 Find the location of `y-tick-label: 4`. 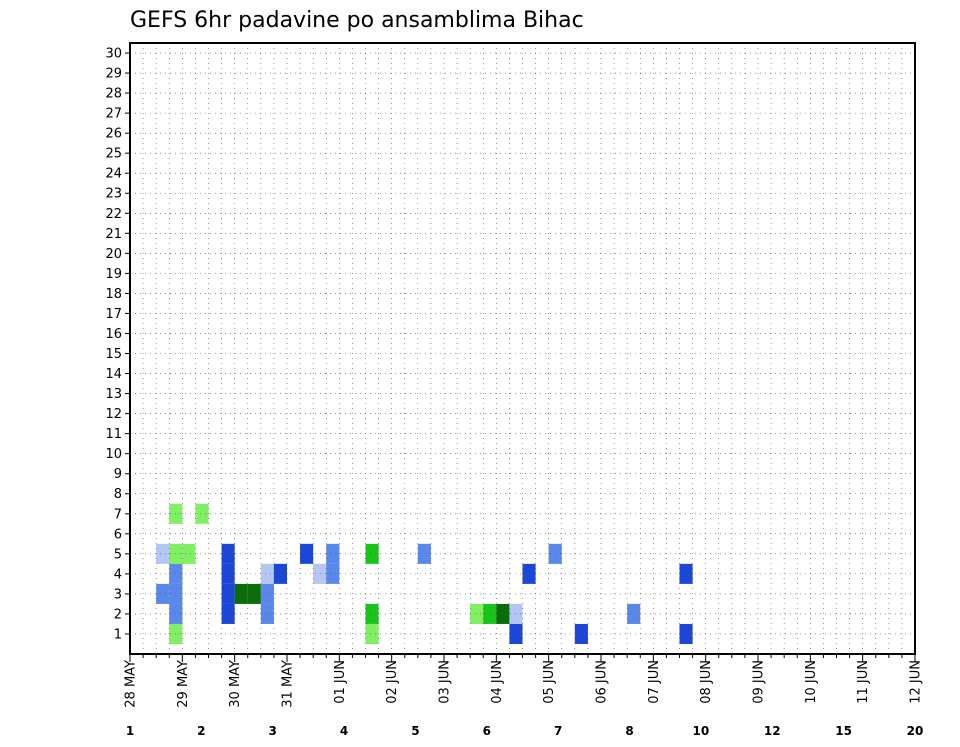

y-tick-label: 4 is located at coordinates (118, 574).